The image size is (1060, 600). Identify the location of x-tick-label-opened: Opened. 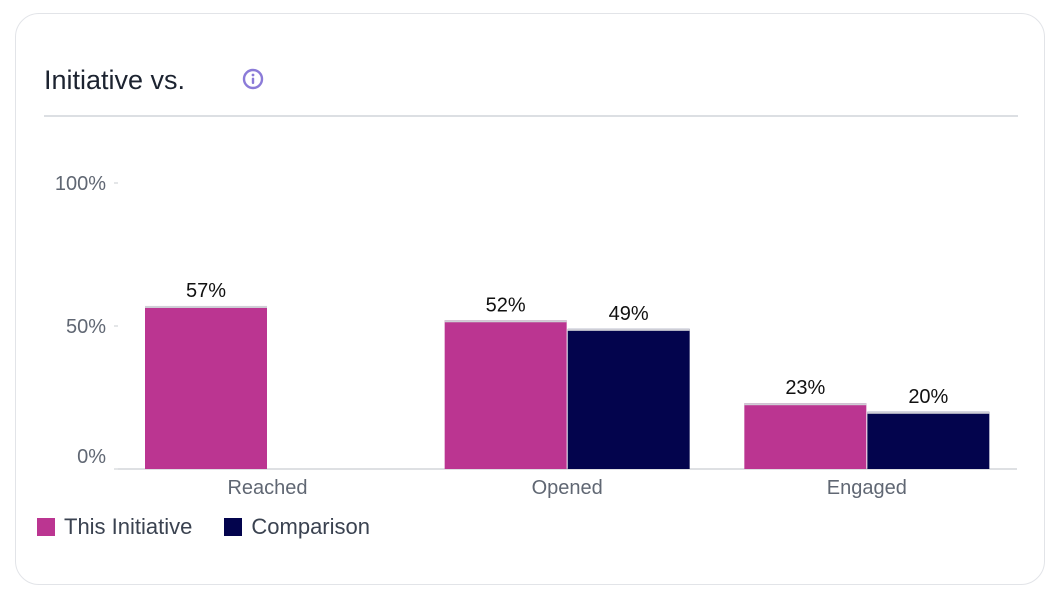
(567, 488).